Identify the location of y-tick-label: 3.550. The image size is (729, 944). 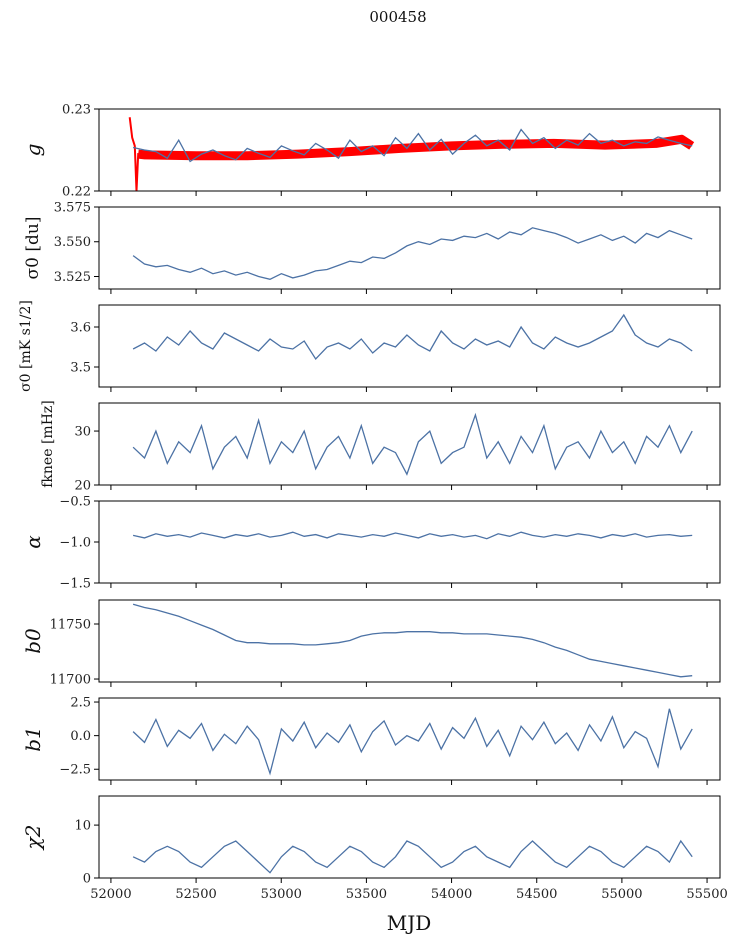
(72, 242).